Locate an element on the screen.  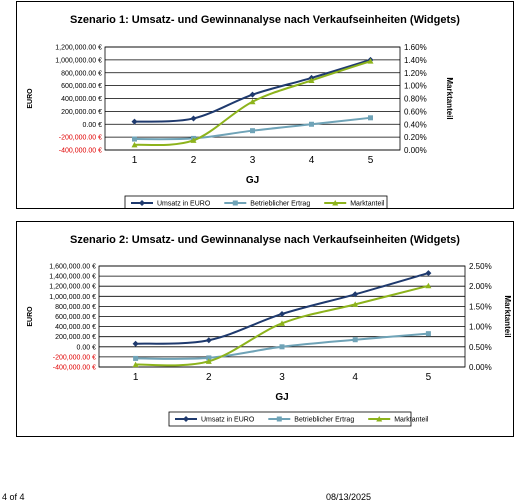
series-betrieblicher-ertrag is located at coordinates (282, 346).